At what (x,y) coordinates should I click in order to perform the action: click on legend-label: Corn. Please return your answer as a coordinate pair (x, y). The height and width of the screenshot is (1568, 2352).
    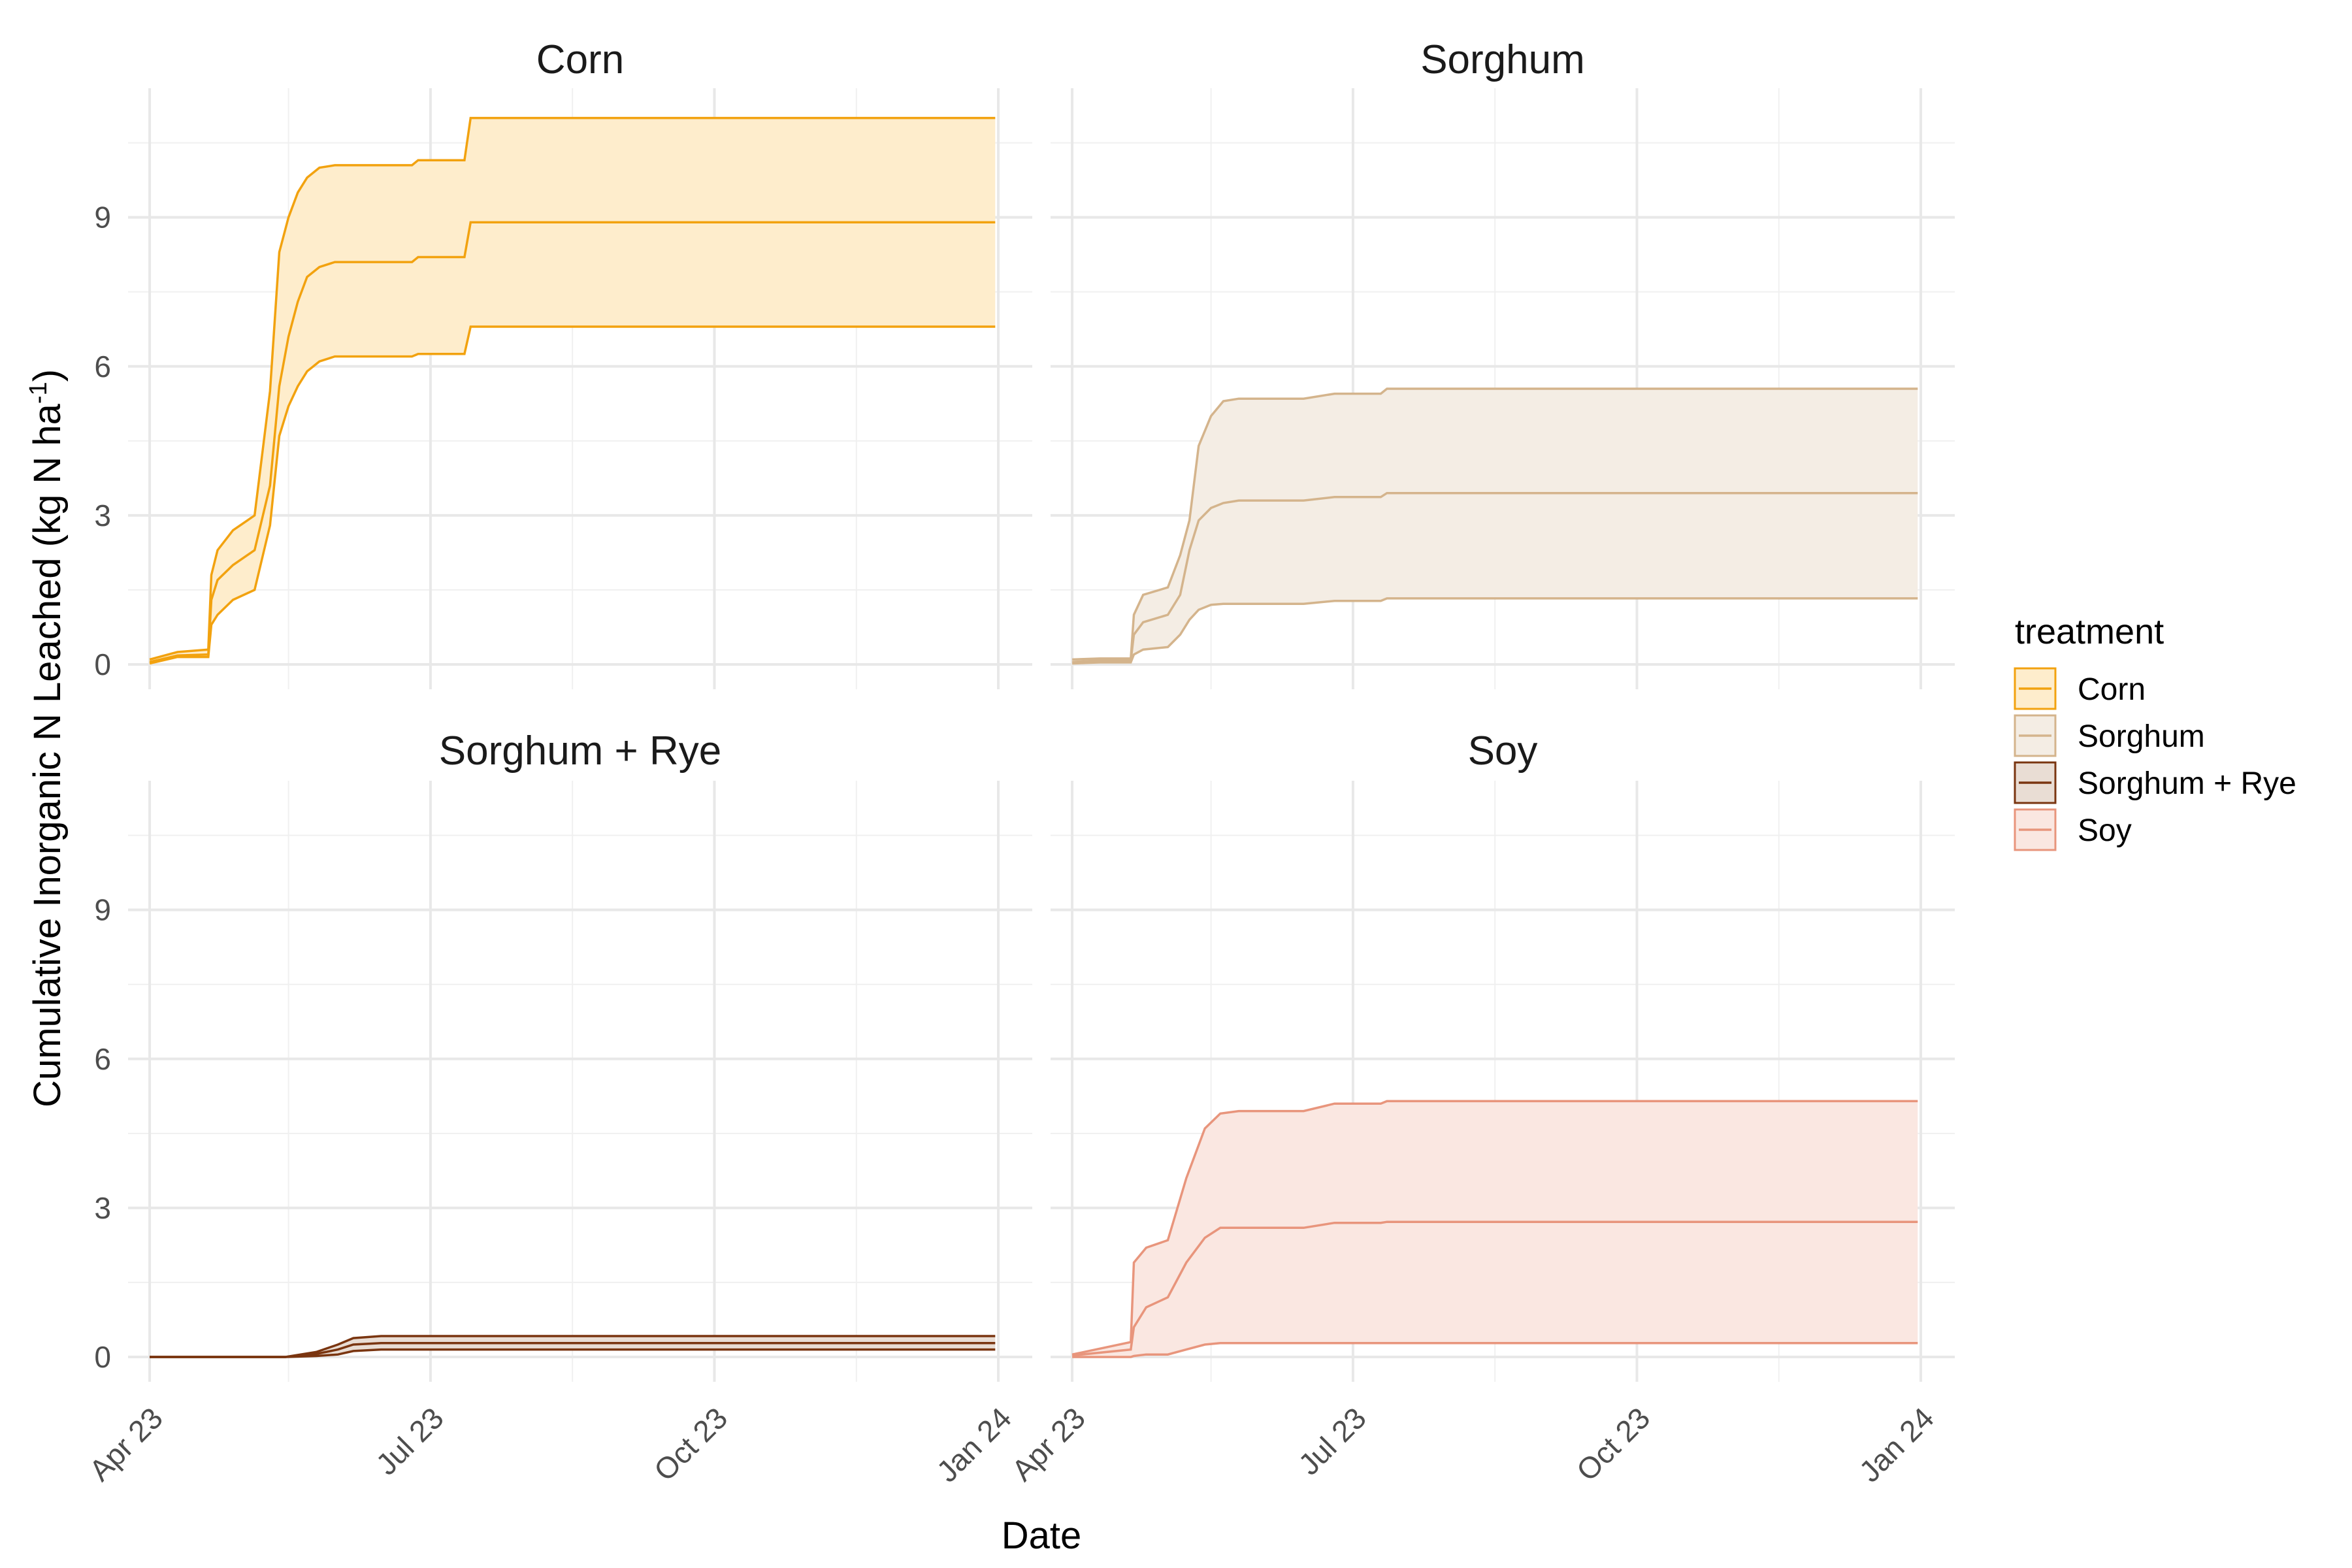
    Looking at the image, I should click on (2112, 689).